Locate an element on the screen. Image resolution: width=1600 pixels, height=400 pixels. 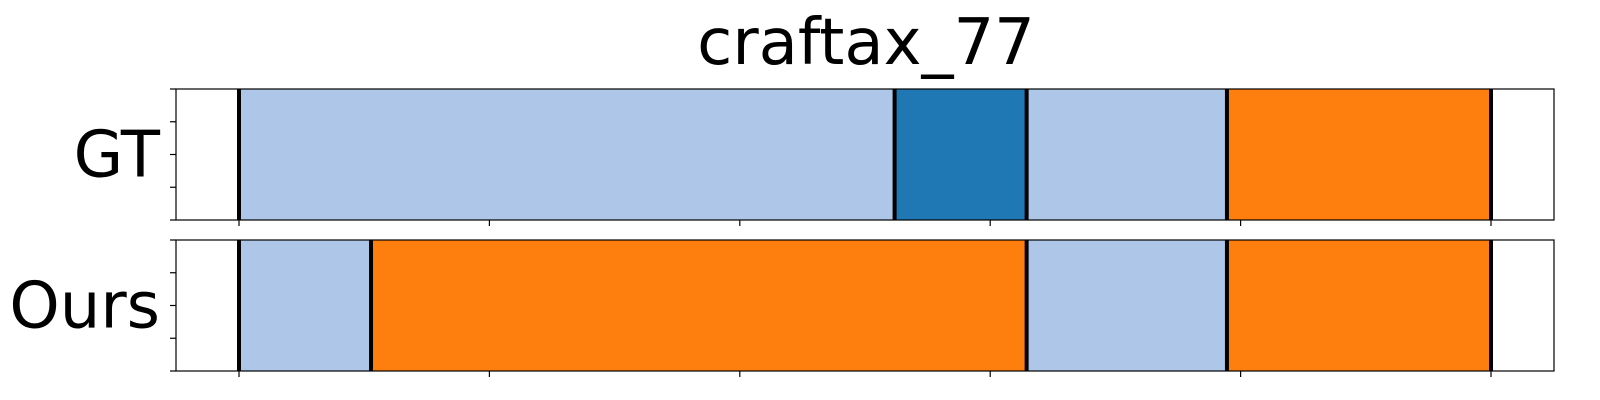
row-label-ours: Ours is located at coordinates (84, 307).